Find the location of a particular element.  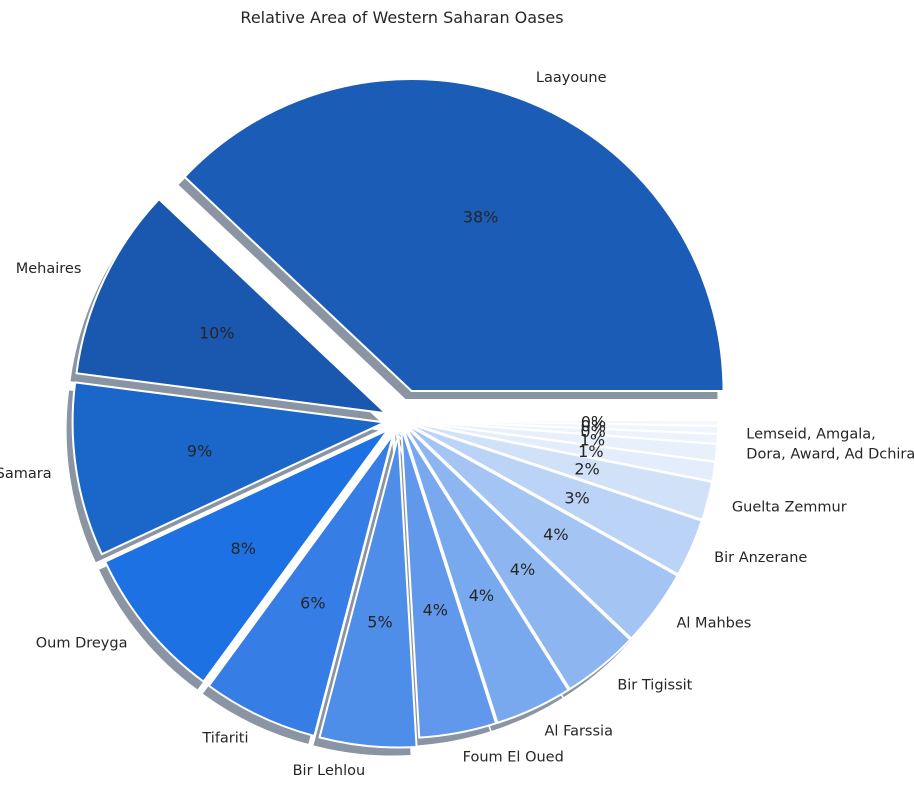

pie-slice-mehaires is located at coordinates (231, 306).